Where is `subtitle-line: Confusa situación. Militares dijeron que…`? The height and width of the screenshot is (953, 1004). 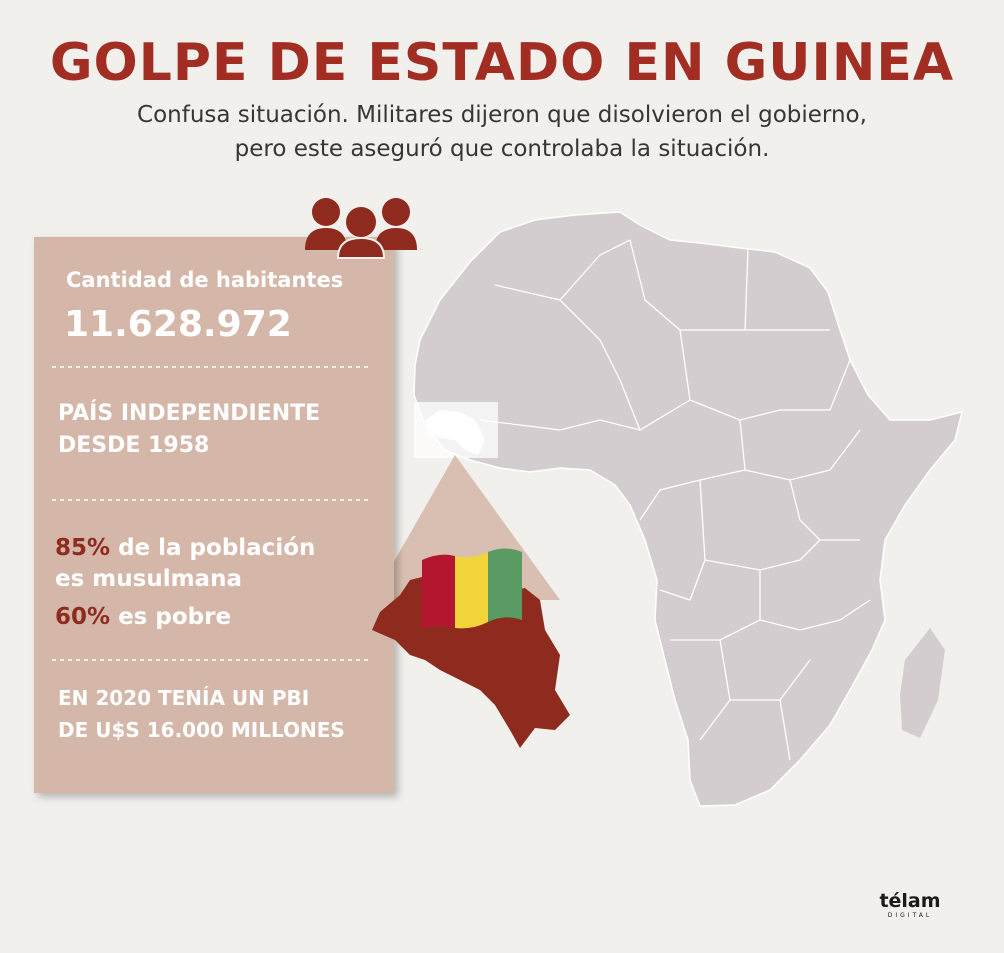
subtitle-line: Confusa situación. Militares dijeron que… is located at coordinates (502, 115).